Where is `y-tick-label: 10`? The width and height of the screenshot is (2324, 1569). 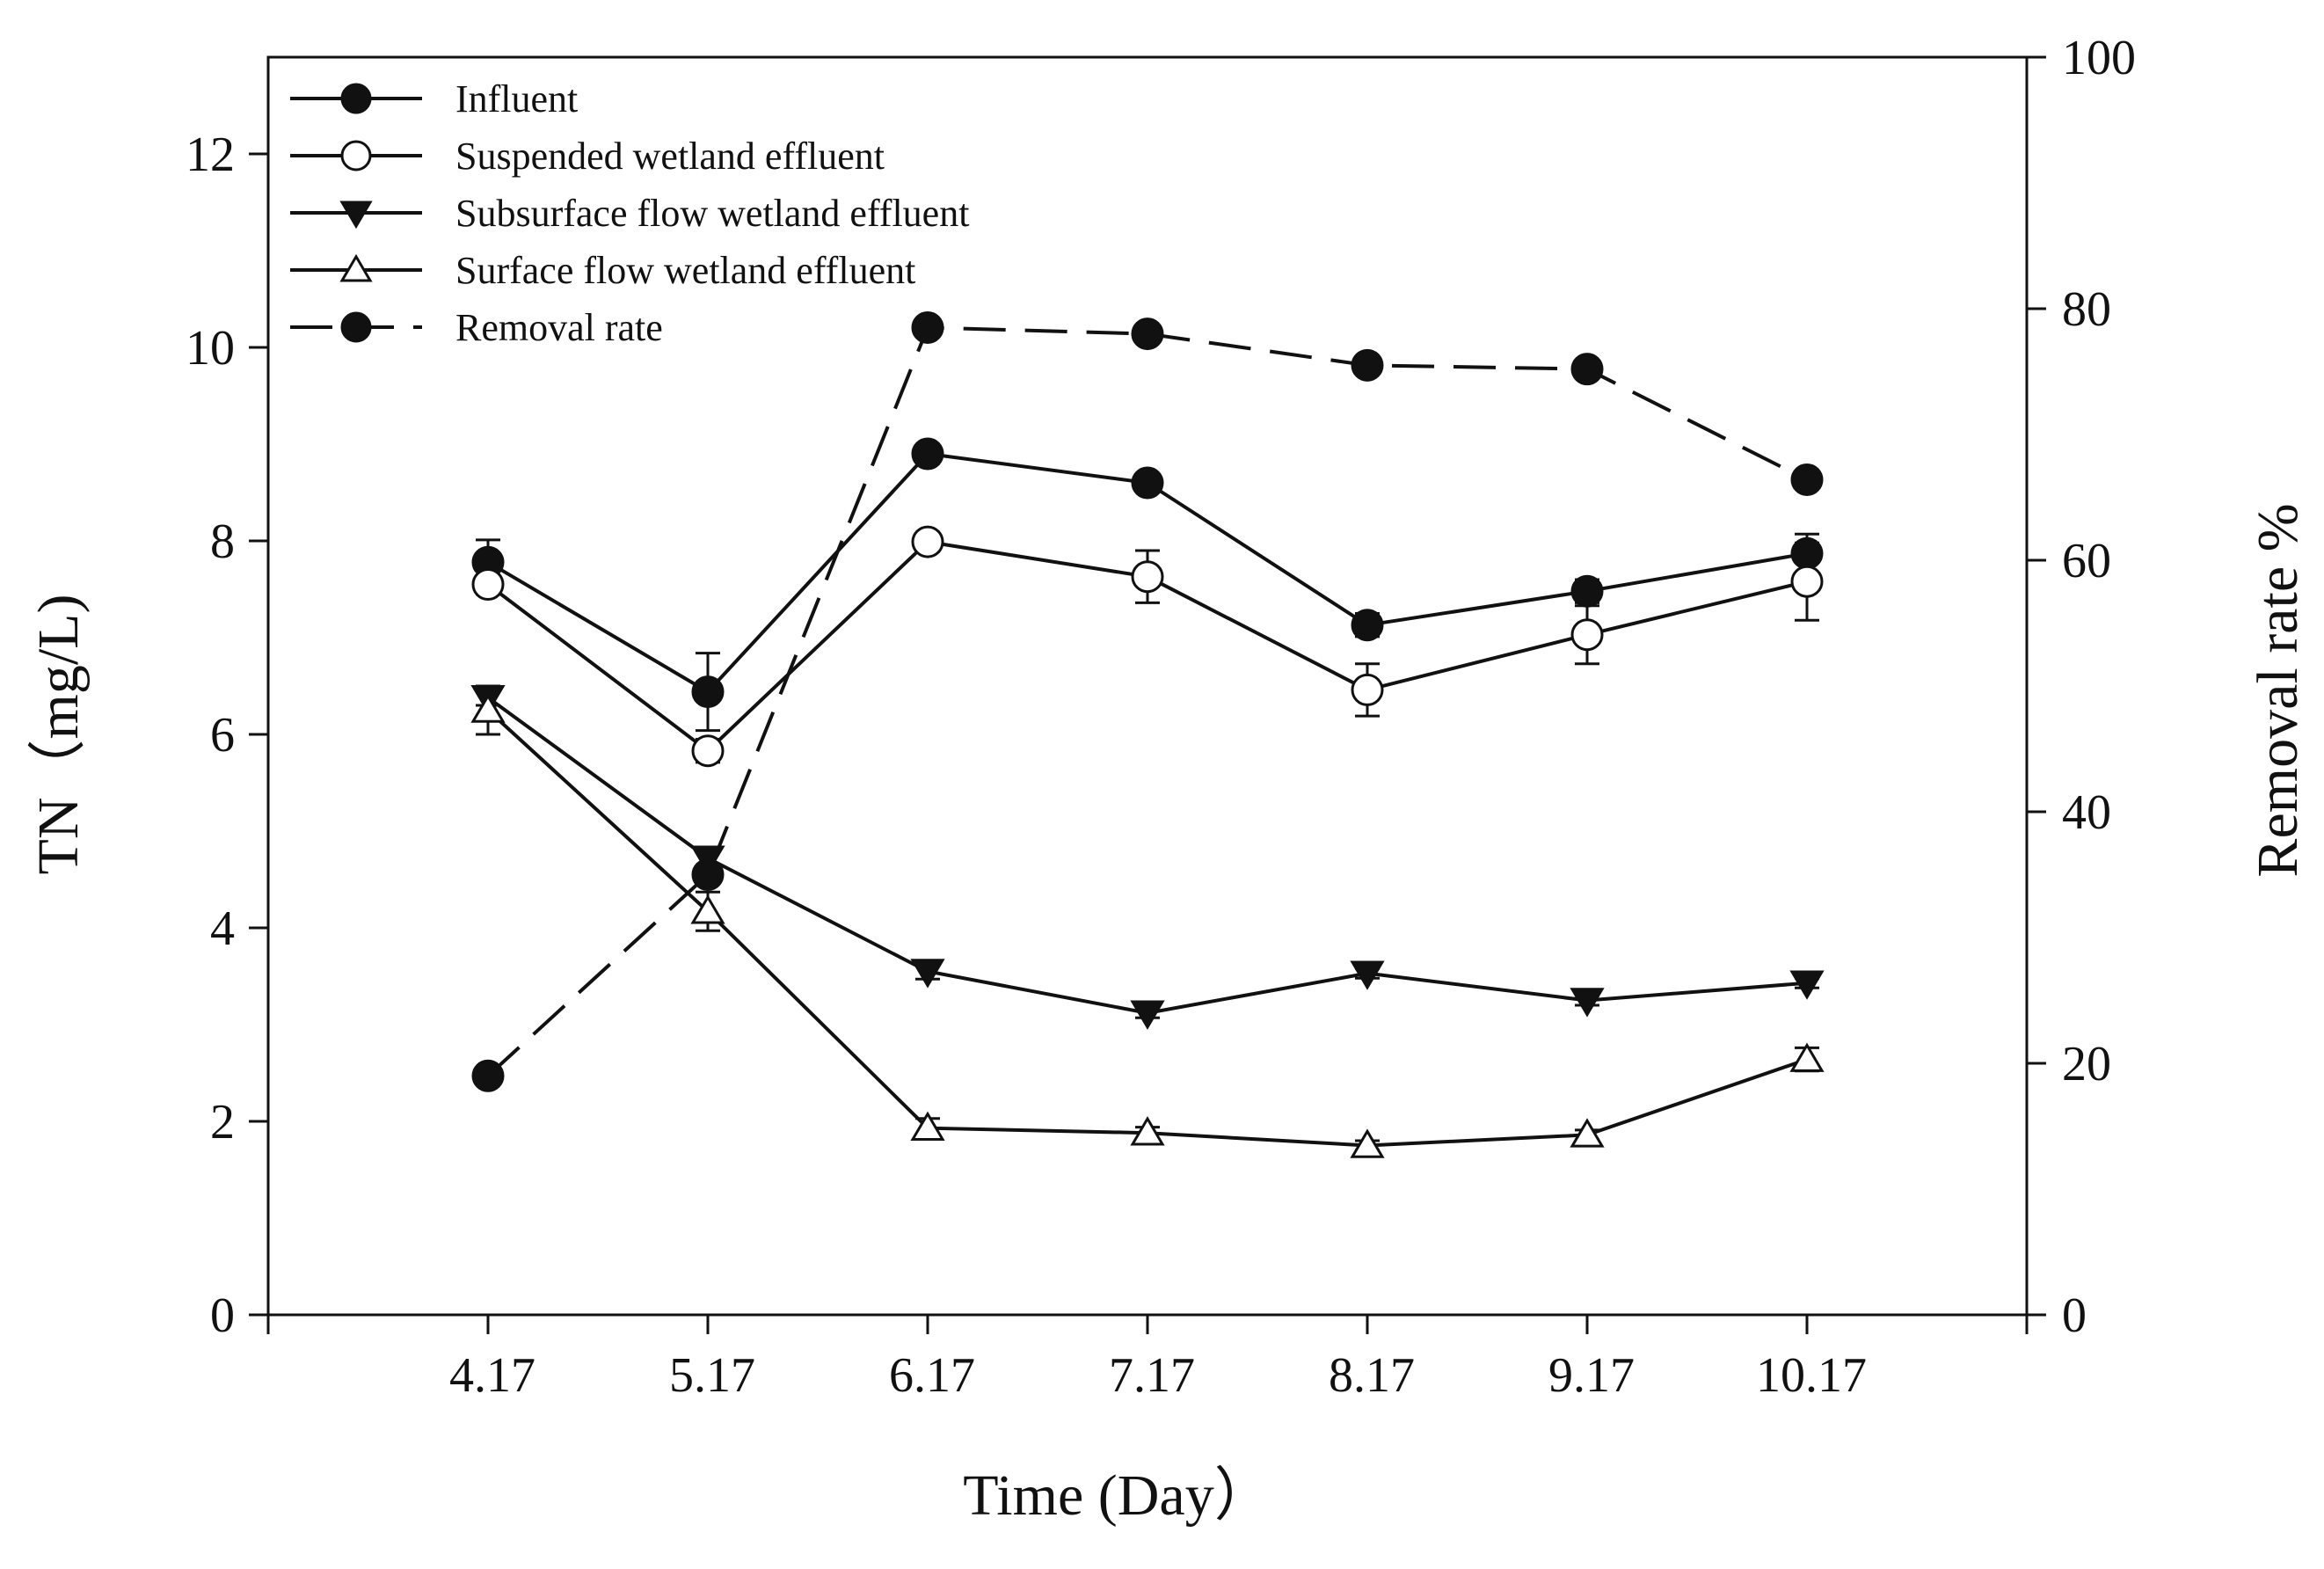
y-tick-label: 10 is located at coordinates (210, 348).